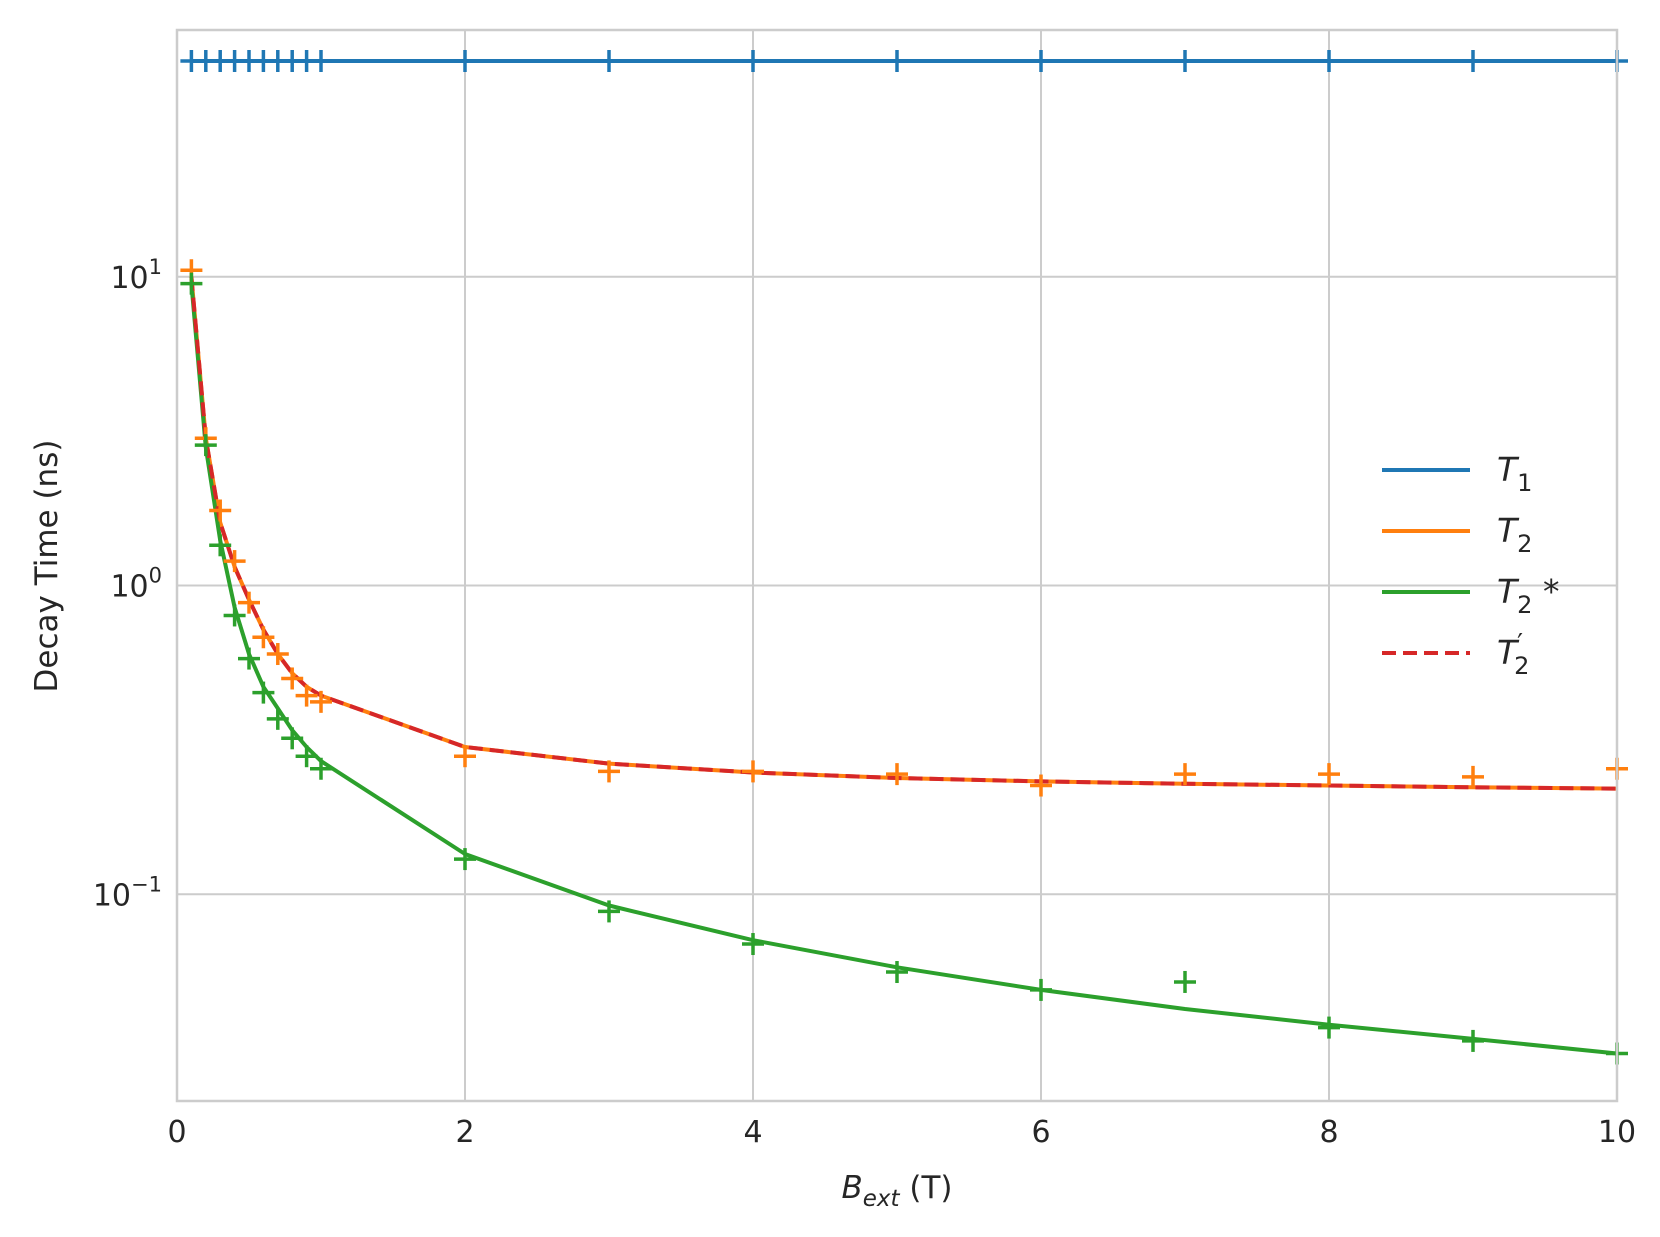 The image size is (1660, 1237). I want to click on x-axis-label-main: B, so click(851, 1188).